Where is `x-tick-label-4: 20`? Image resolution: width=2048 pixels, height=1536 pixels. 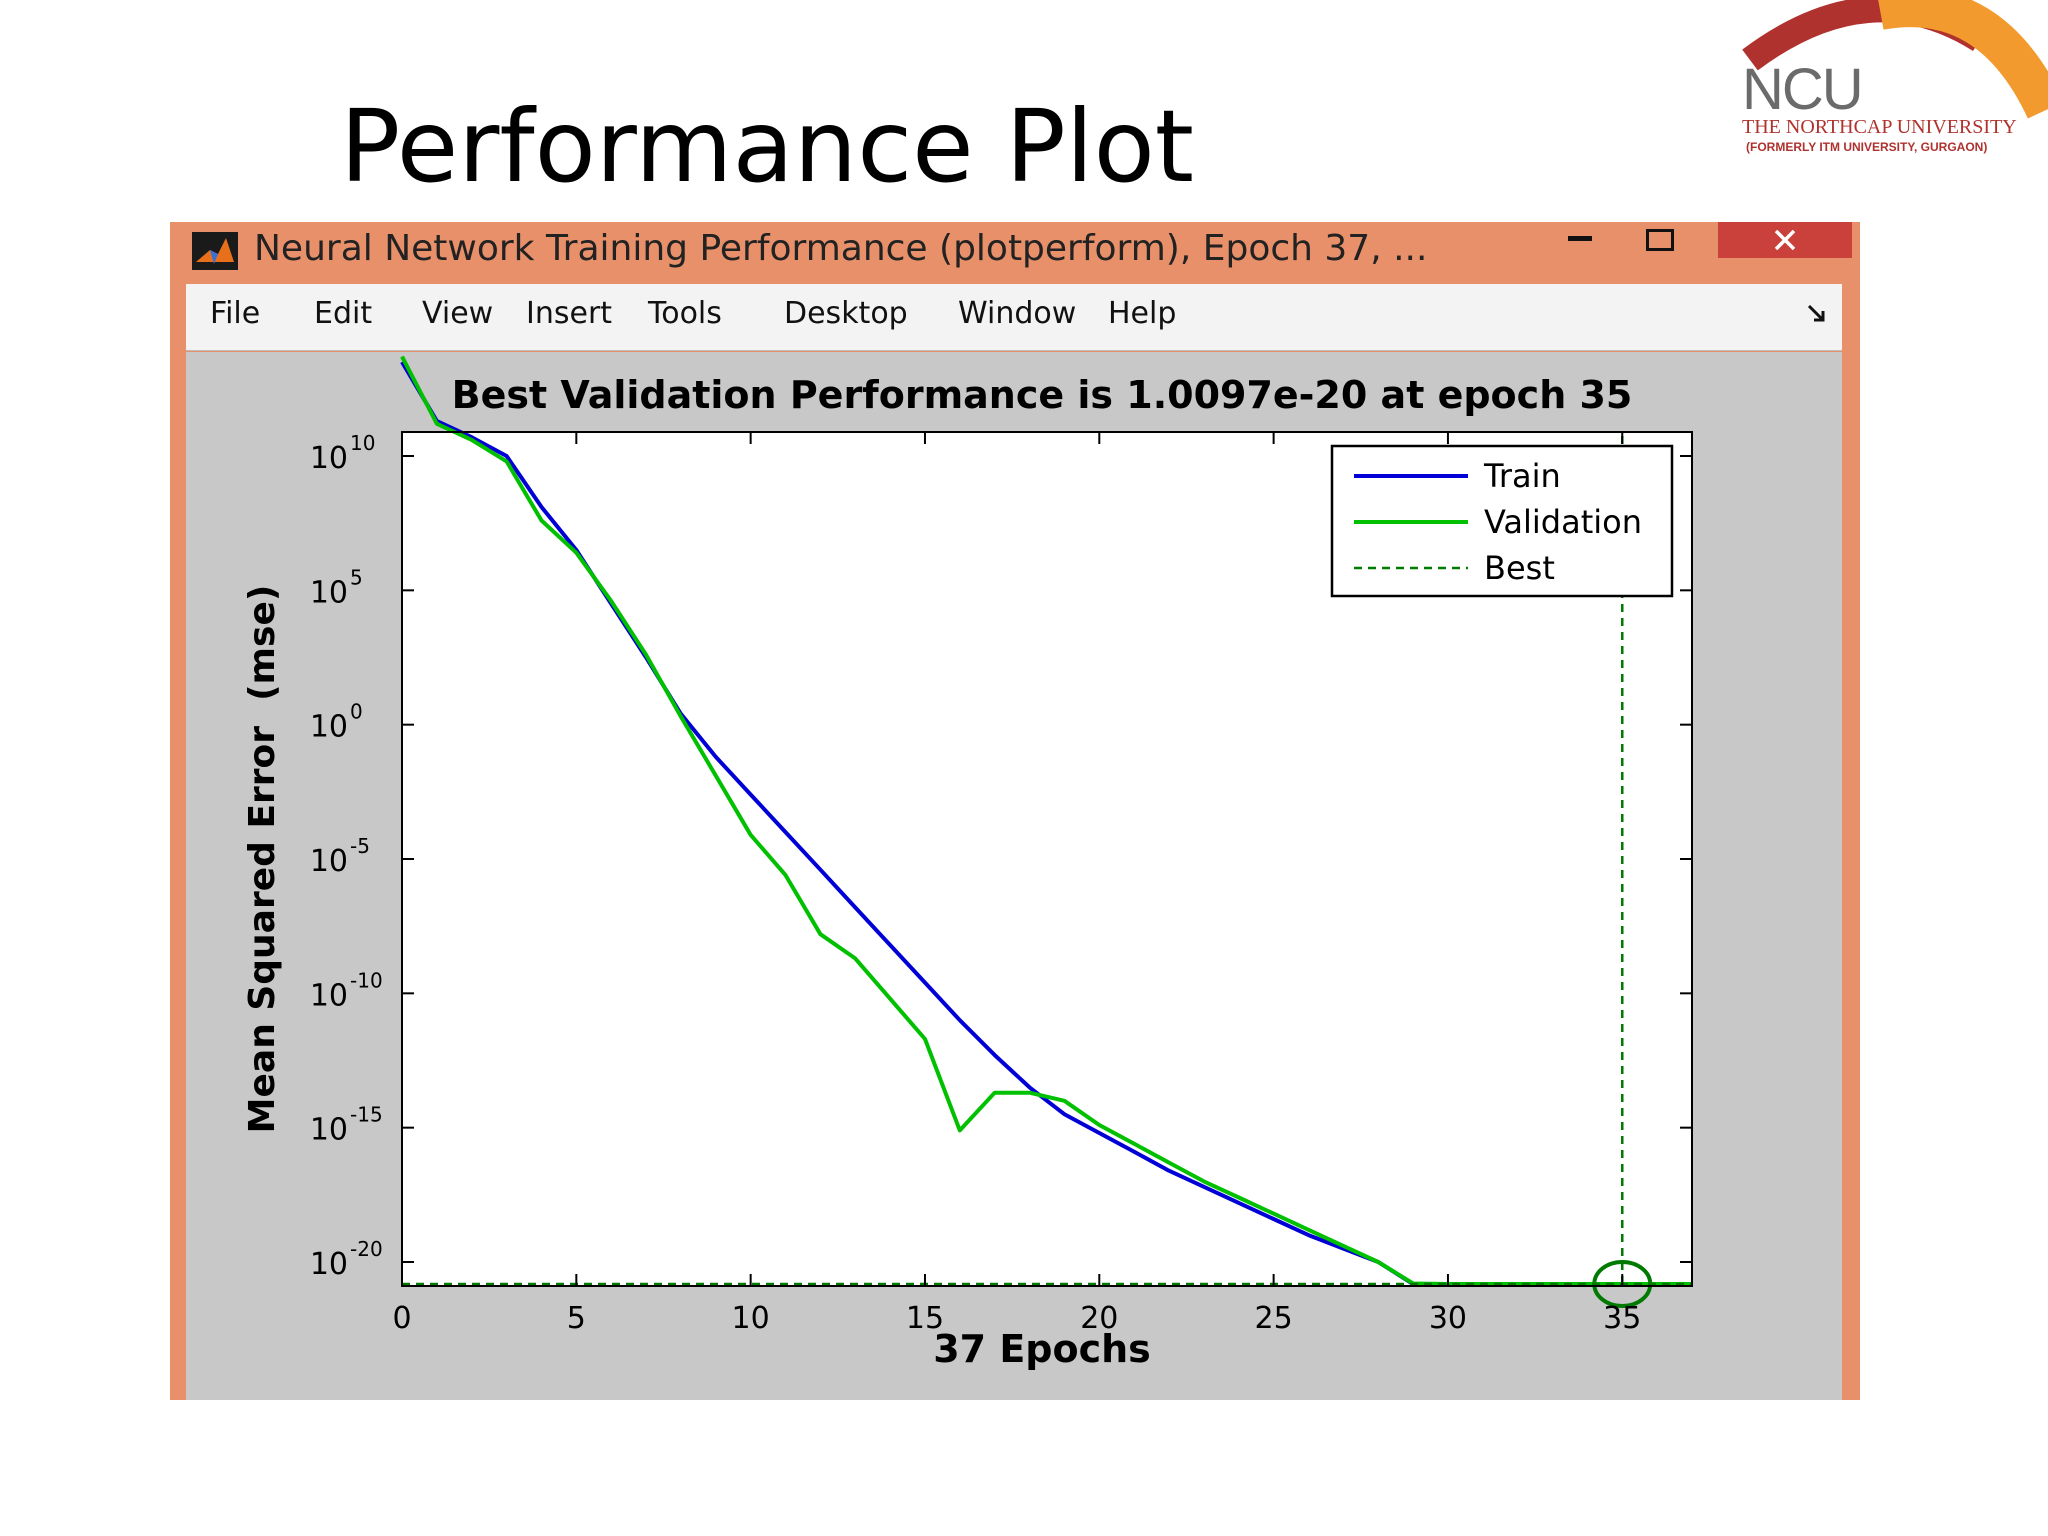
x-tick-label-4: 20 is located at coordinates (1099, 1318).